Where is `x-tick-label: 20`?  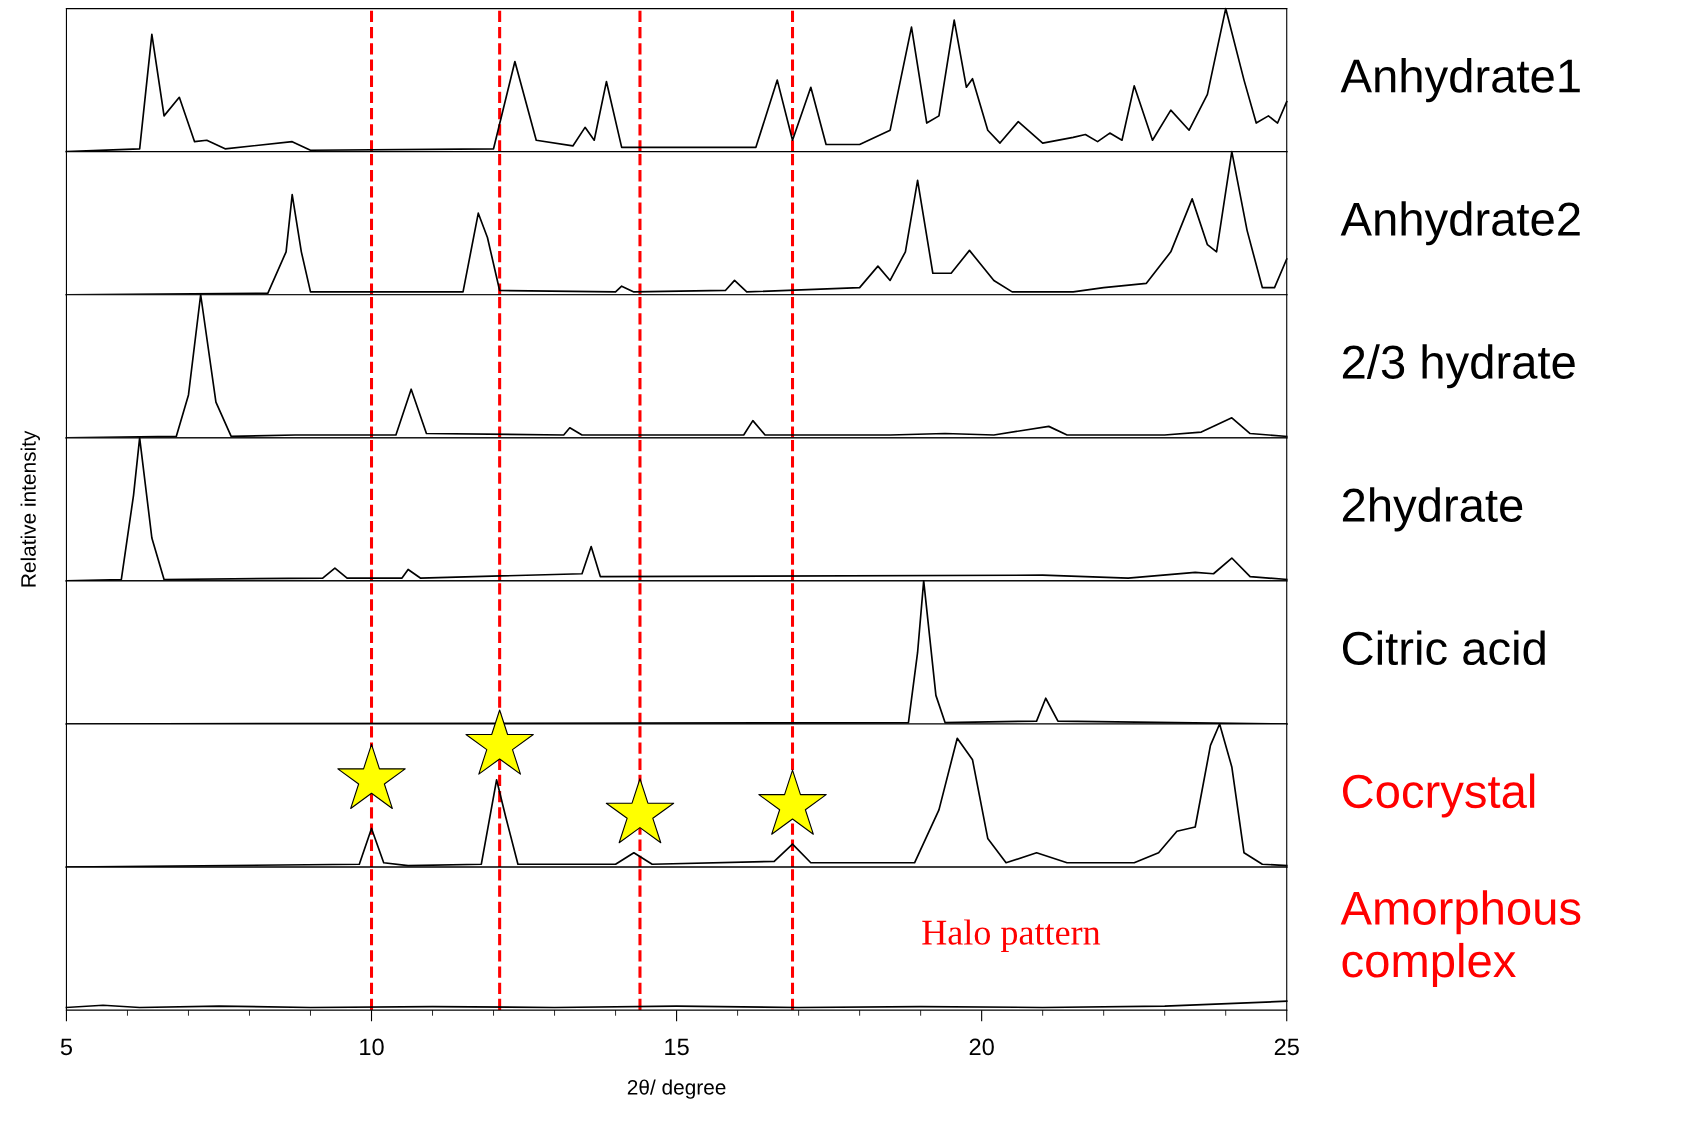
x-tick-label: 20 is located at coordinates (981, 1047).